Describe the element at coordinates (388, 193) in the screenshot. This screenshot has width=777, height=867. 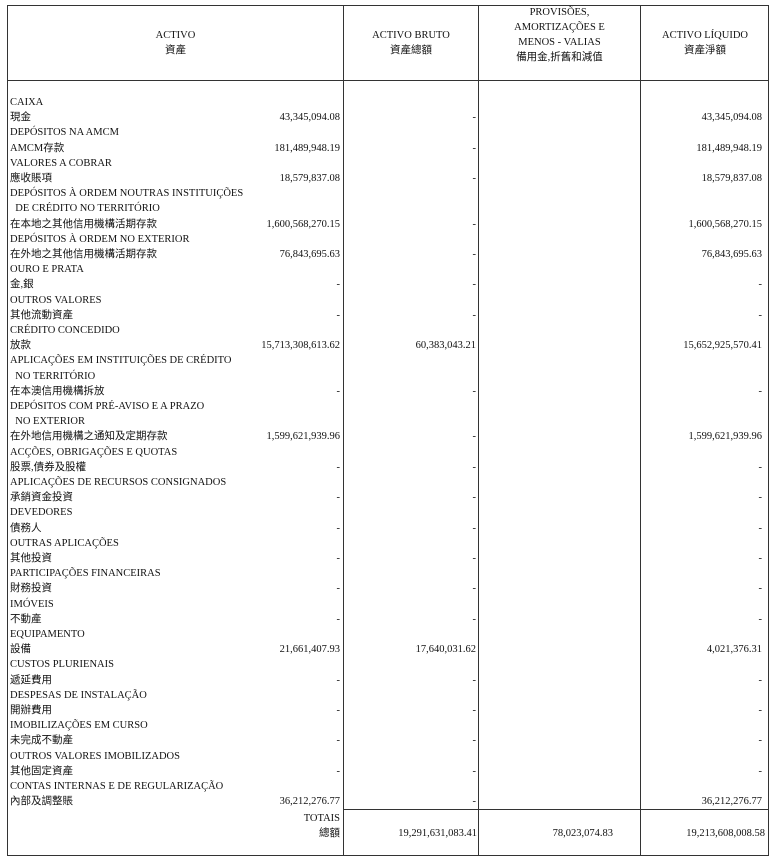
I see `row-label-pt: DEPÓSITOS À ORDEM NOUTRAS INSTITUIÇÕES` at that location.